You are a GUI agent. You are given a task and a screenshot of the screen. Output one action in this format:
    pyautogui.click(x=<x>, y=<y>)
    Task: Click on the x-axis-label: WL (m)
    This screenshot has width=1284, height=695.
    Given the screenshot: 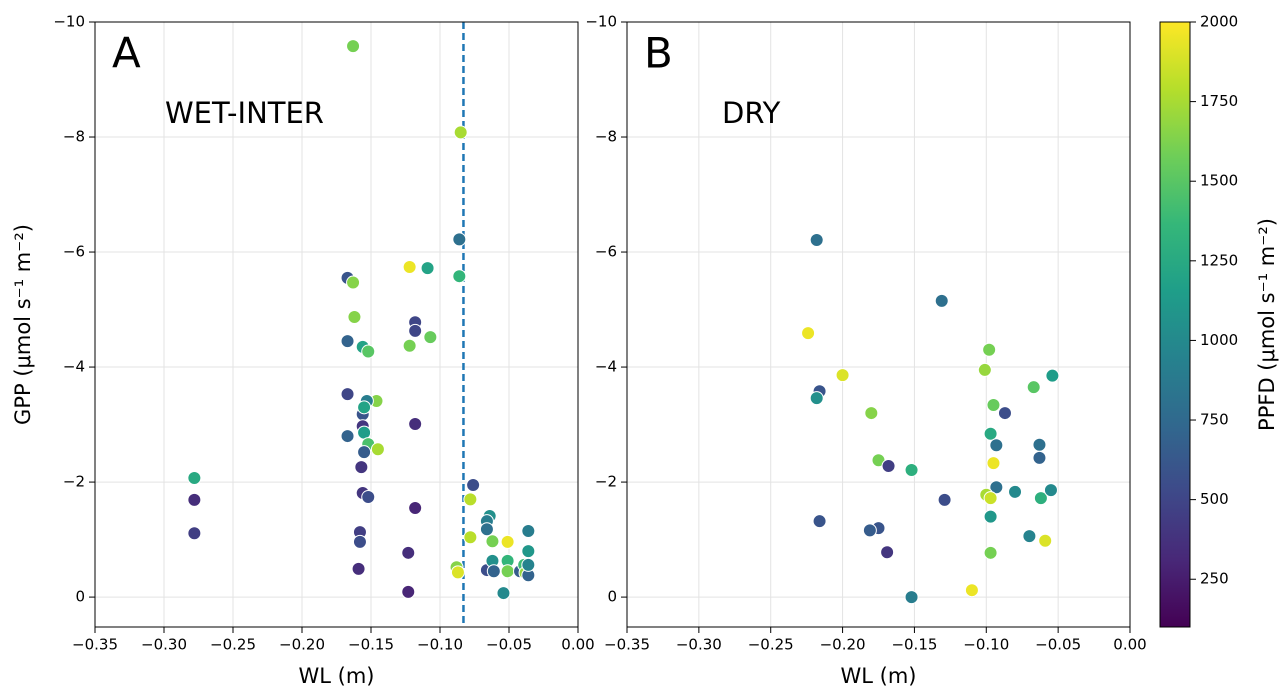 What is the action you would take?
    pyautogui.click(x=337, y=676)
    